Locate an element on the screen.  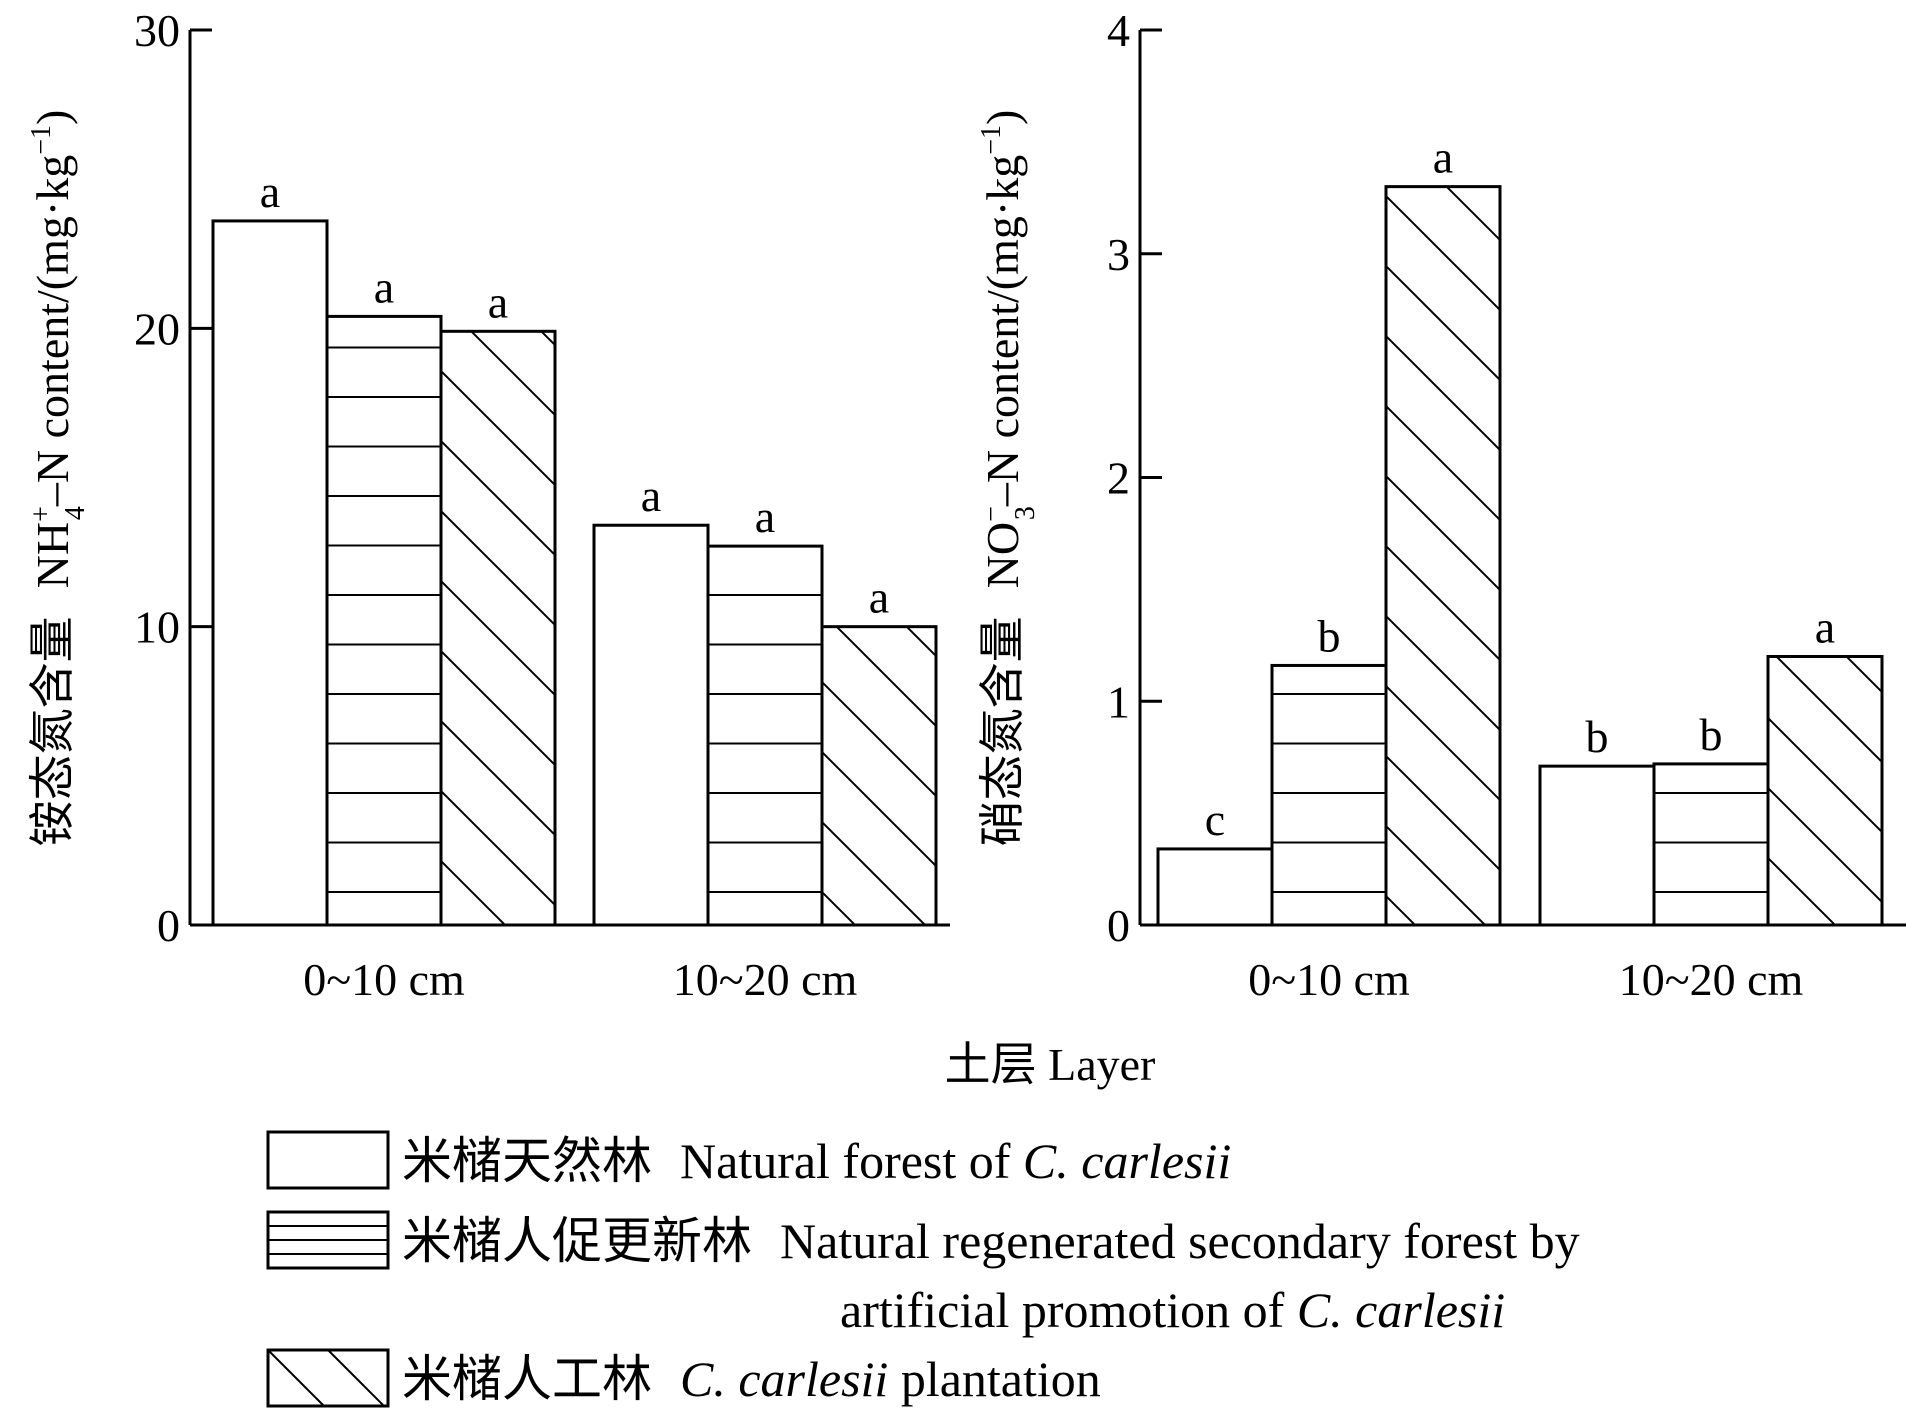
y-axis-label: 硝态氮含量NO− 3–N content/(mg·kg−1) is located at coordinates (1008, 478).